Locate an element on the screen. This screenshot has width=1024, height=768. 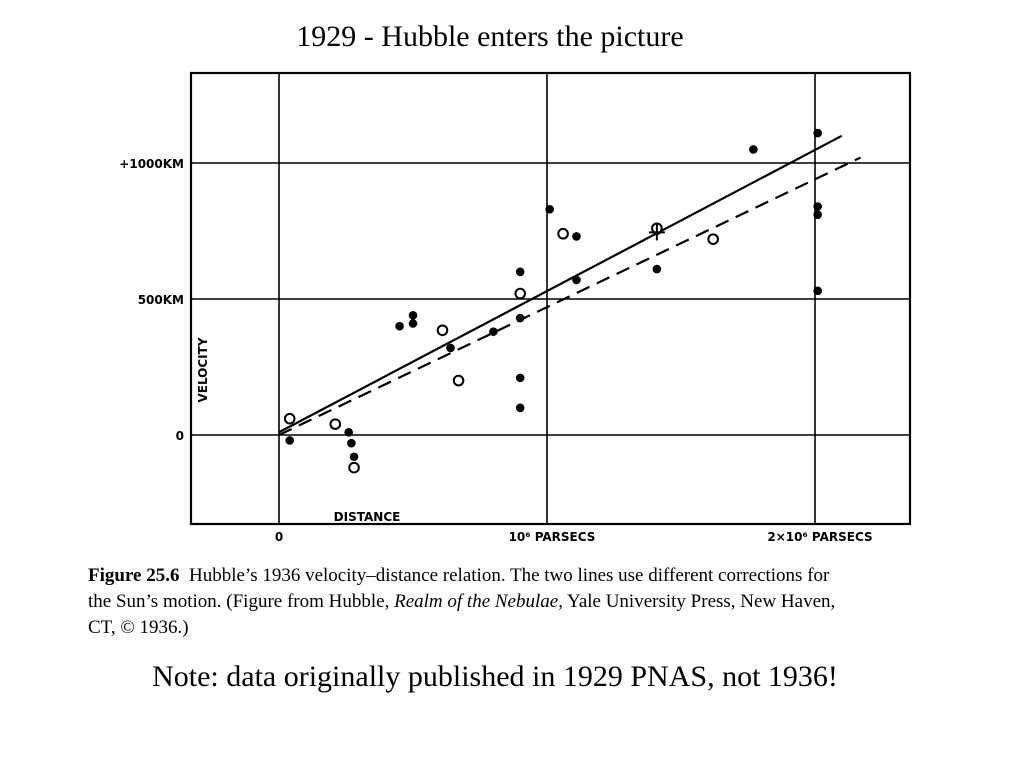
cross-data-point is located at coordinates (656, 232).